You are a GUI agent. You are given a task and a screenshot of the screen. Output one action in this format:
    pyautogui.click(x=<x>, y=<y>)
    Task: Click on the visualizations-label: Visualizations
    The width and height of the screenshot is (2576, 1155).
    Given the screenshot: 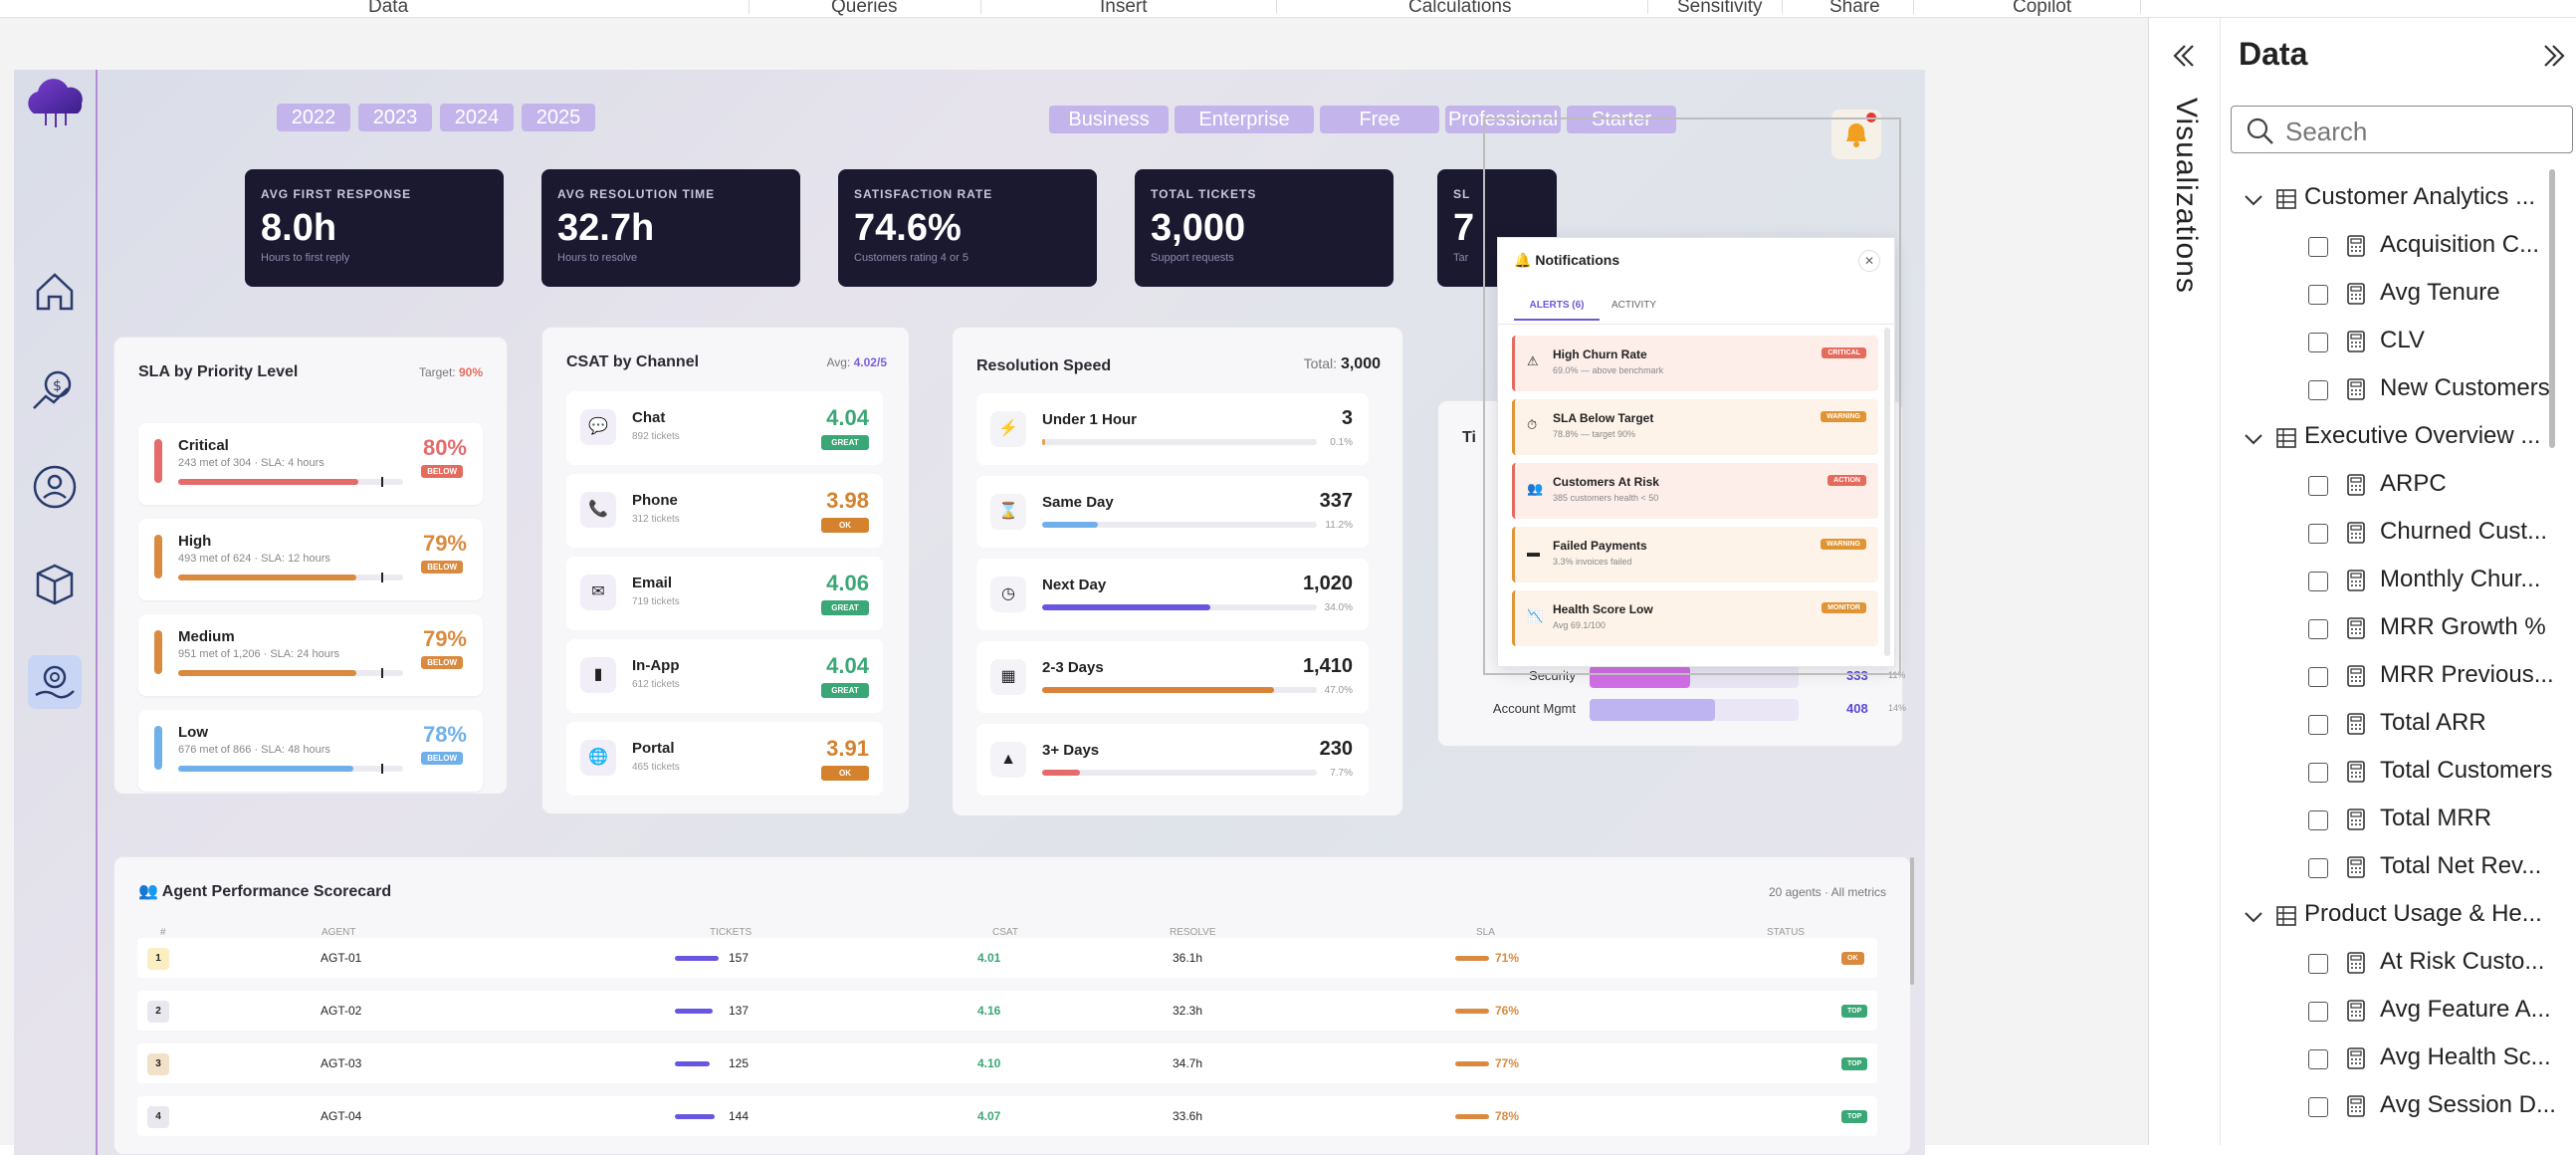 What is the action you would take?
    pyautogui.click(x=2186, y=196)
    